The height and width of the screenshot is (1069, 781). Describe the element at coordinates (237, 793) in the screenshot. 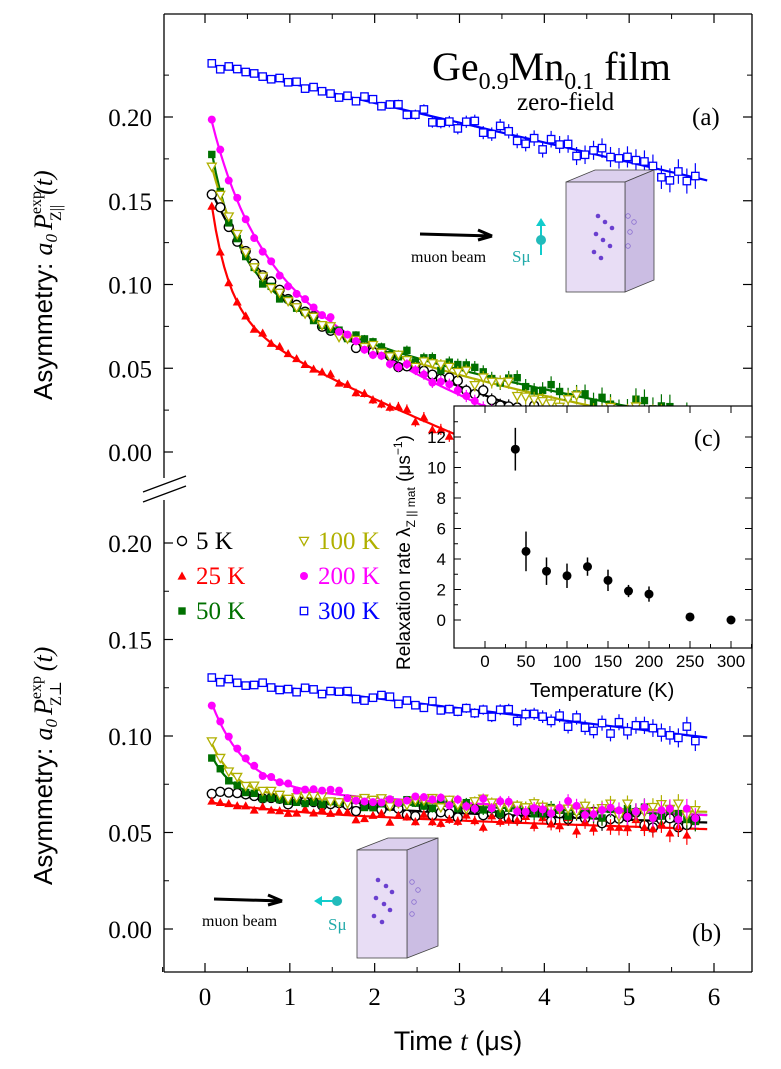

I see `data-point-5-K` at that location.